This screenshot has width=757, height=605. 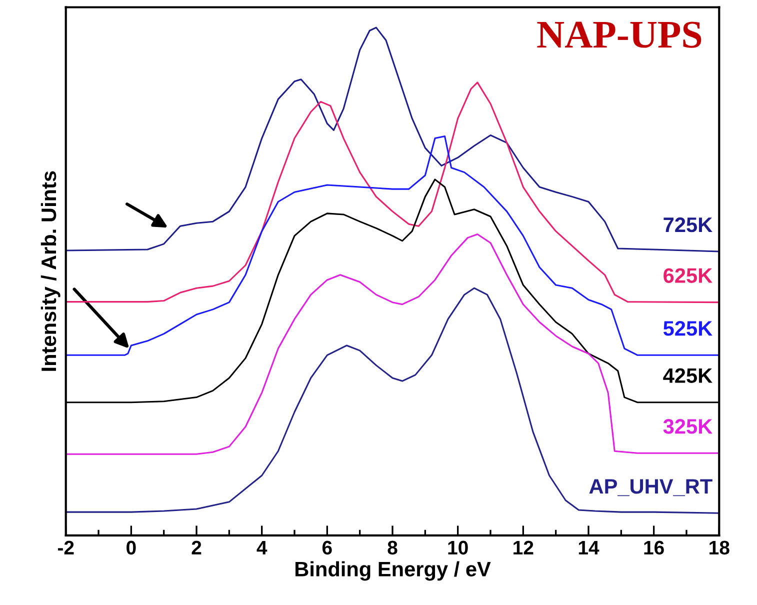 I want to click on x-tick-label: 14, so click(x=589, y=547).